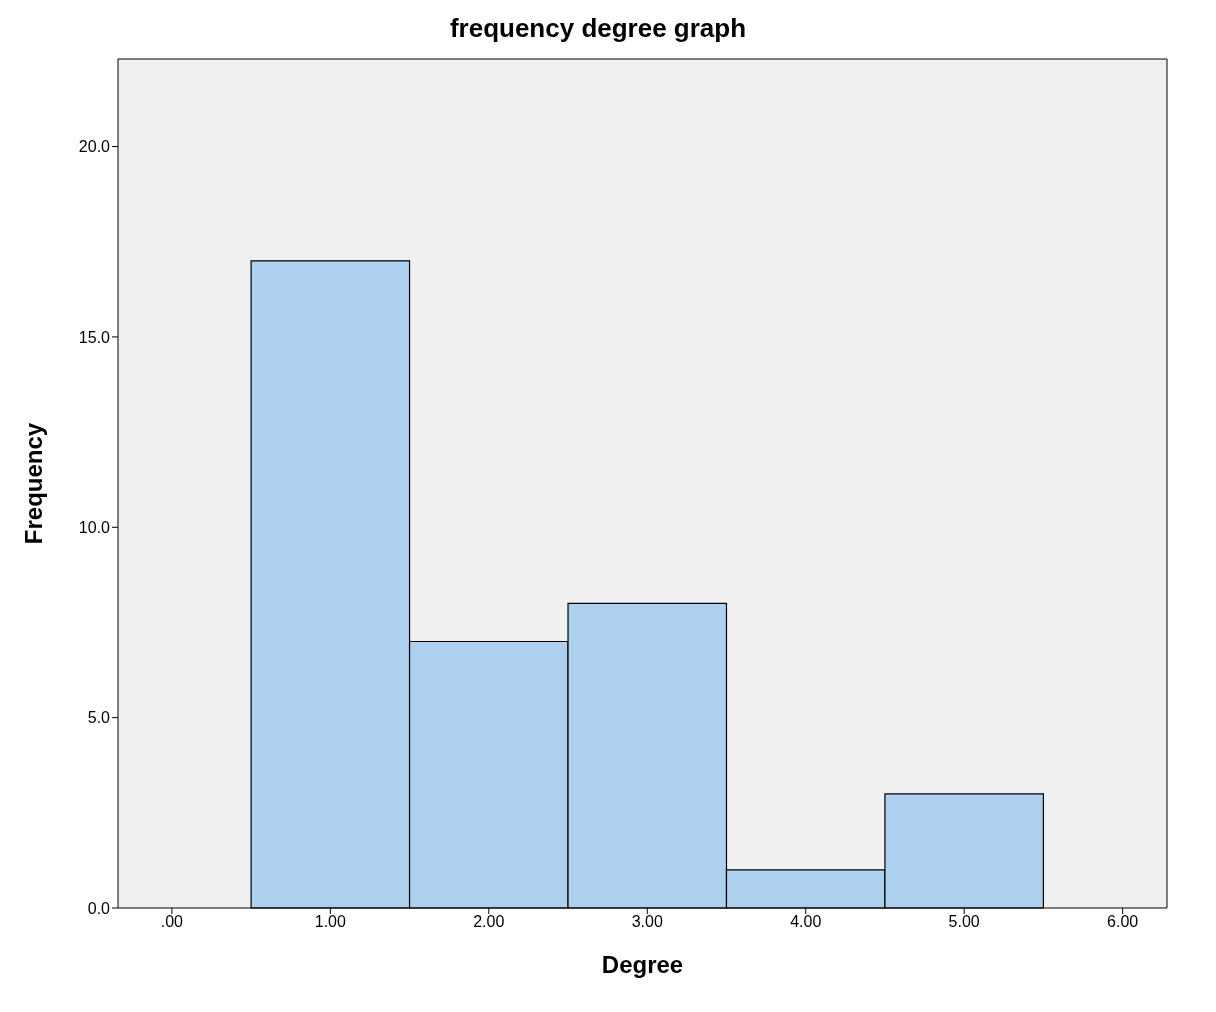  Describe the element at coordinates (1123, 922) in the screenshot. I see `x-tick-label: 6.00` at that location.